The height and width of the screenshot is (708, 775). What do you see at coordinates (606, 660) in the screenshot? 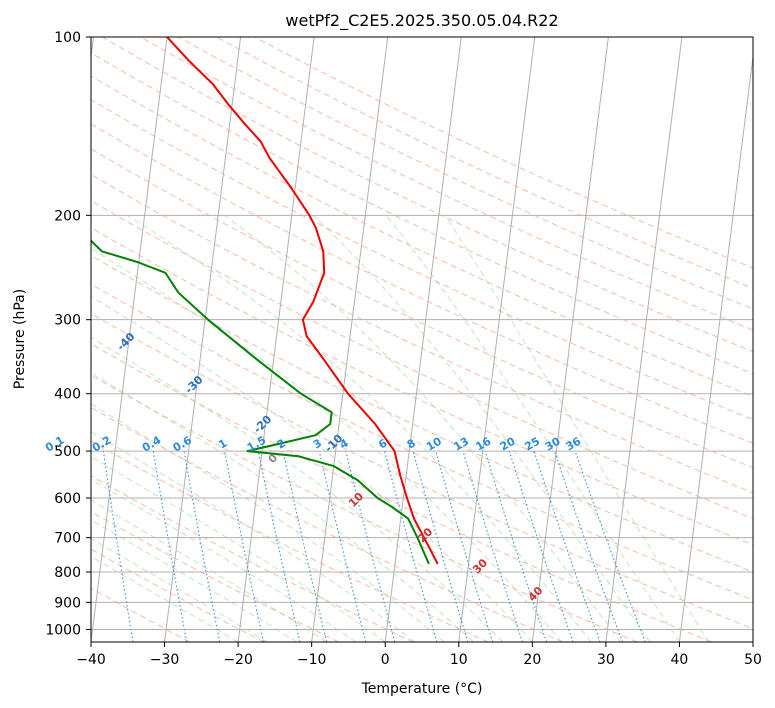
I see `x-tick-label: 30` at bounding box center [606, 660].